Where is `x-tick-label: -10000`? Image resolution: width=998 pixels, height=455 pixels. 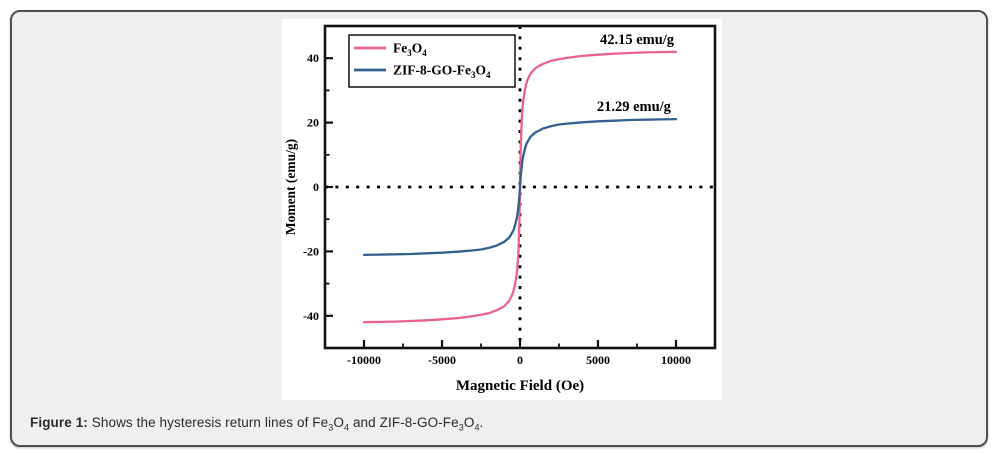 x-tick-label: -10000 is located at coordinates (364, 360).